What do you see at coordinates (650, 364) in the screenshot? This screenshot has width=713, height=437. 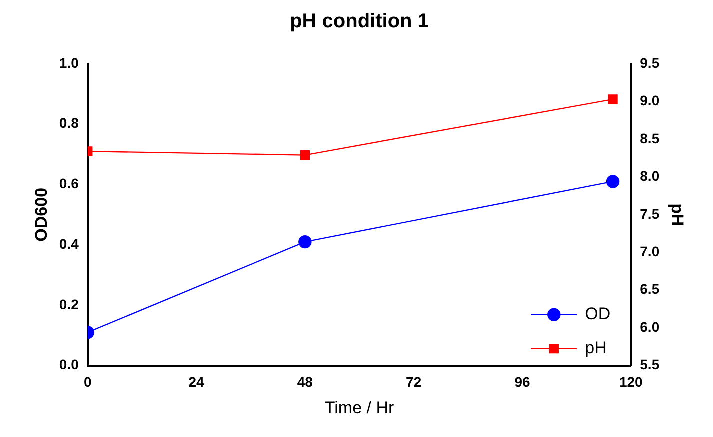 I see `y2-tick-label: 5.5` at bounding box center [650, 364].